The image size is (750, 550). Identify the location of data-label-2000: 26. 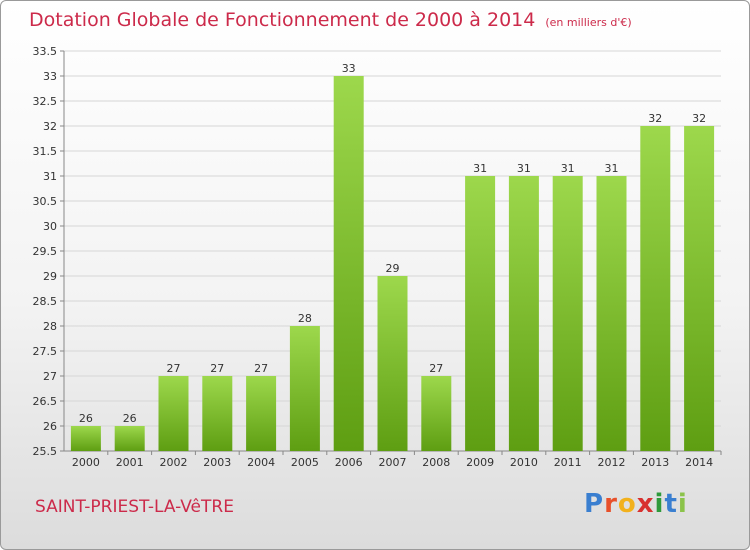
(86, 418).